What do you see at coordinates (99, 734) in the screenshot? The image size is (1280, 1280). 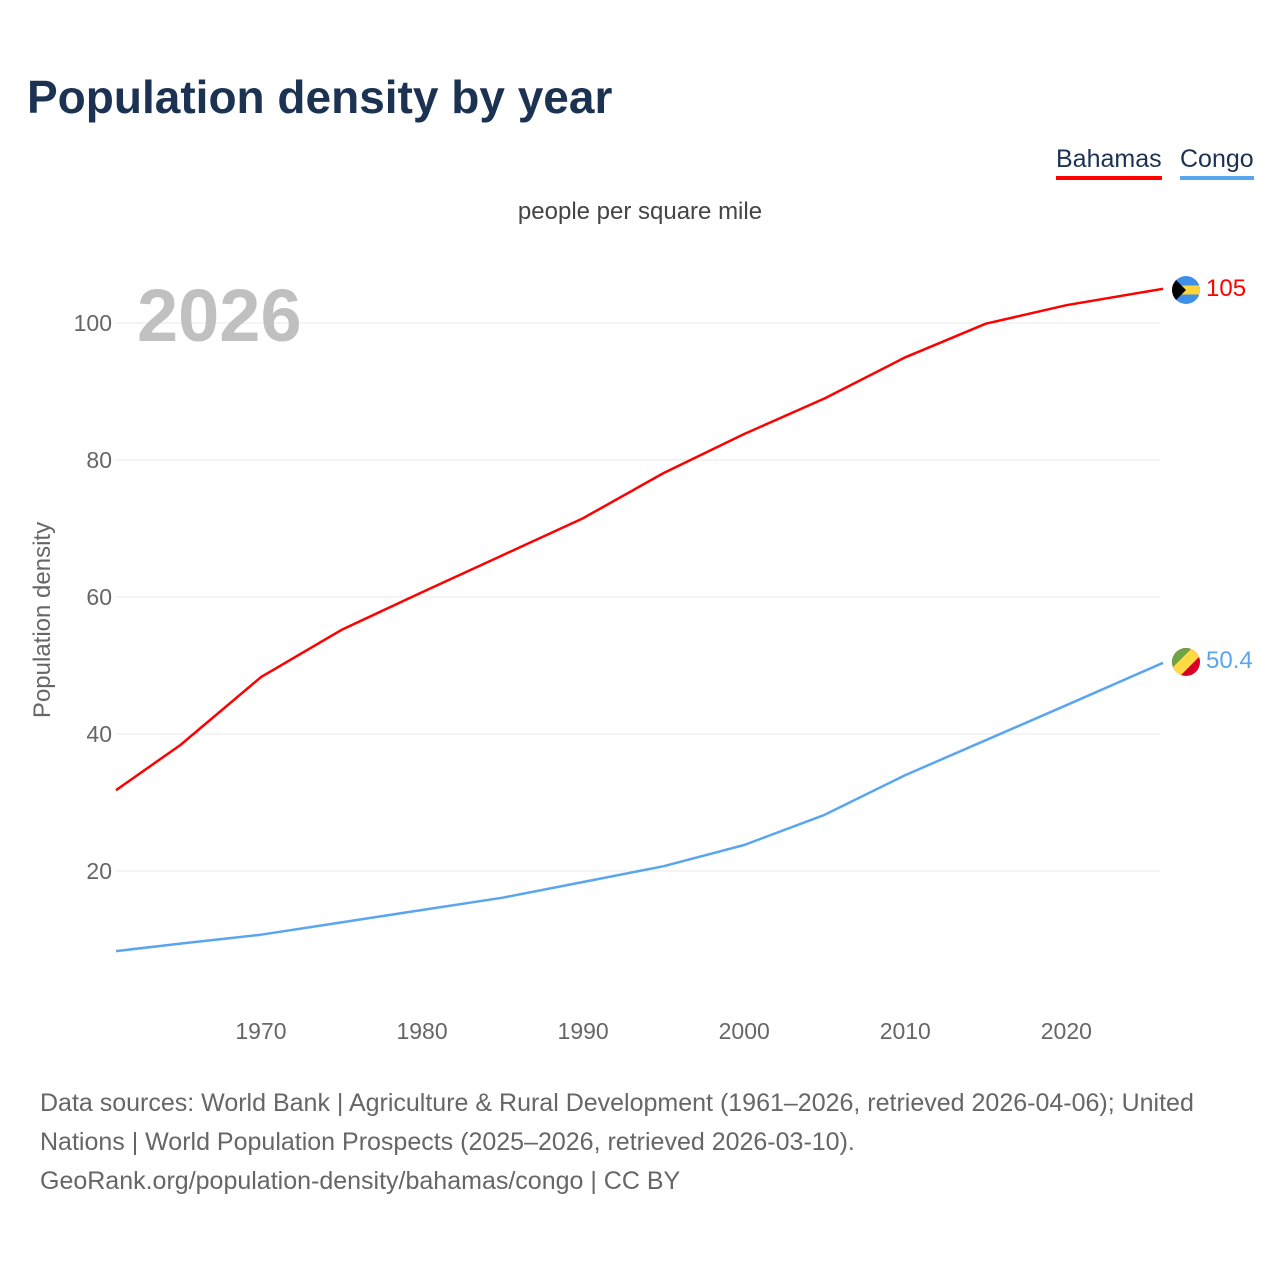 I see `y-tick-label: 40` at bounding box center [99, 734].